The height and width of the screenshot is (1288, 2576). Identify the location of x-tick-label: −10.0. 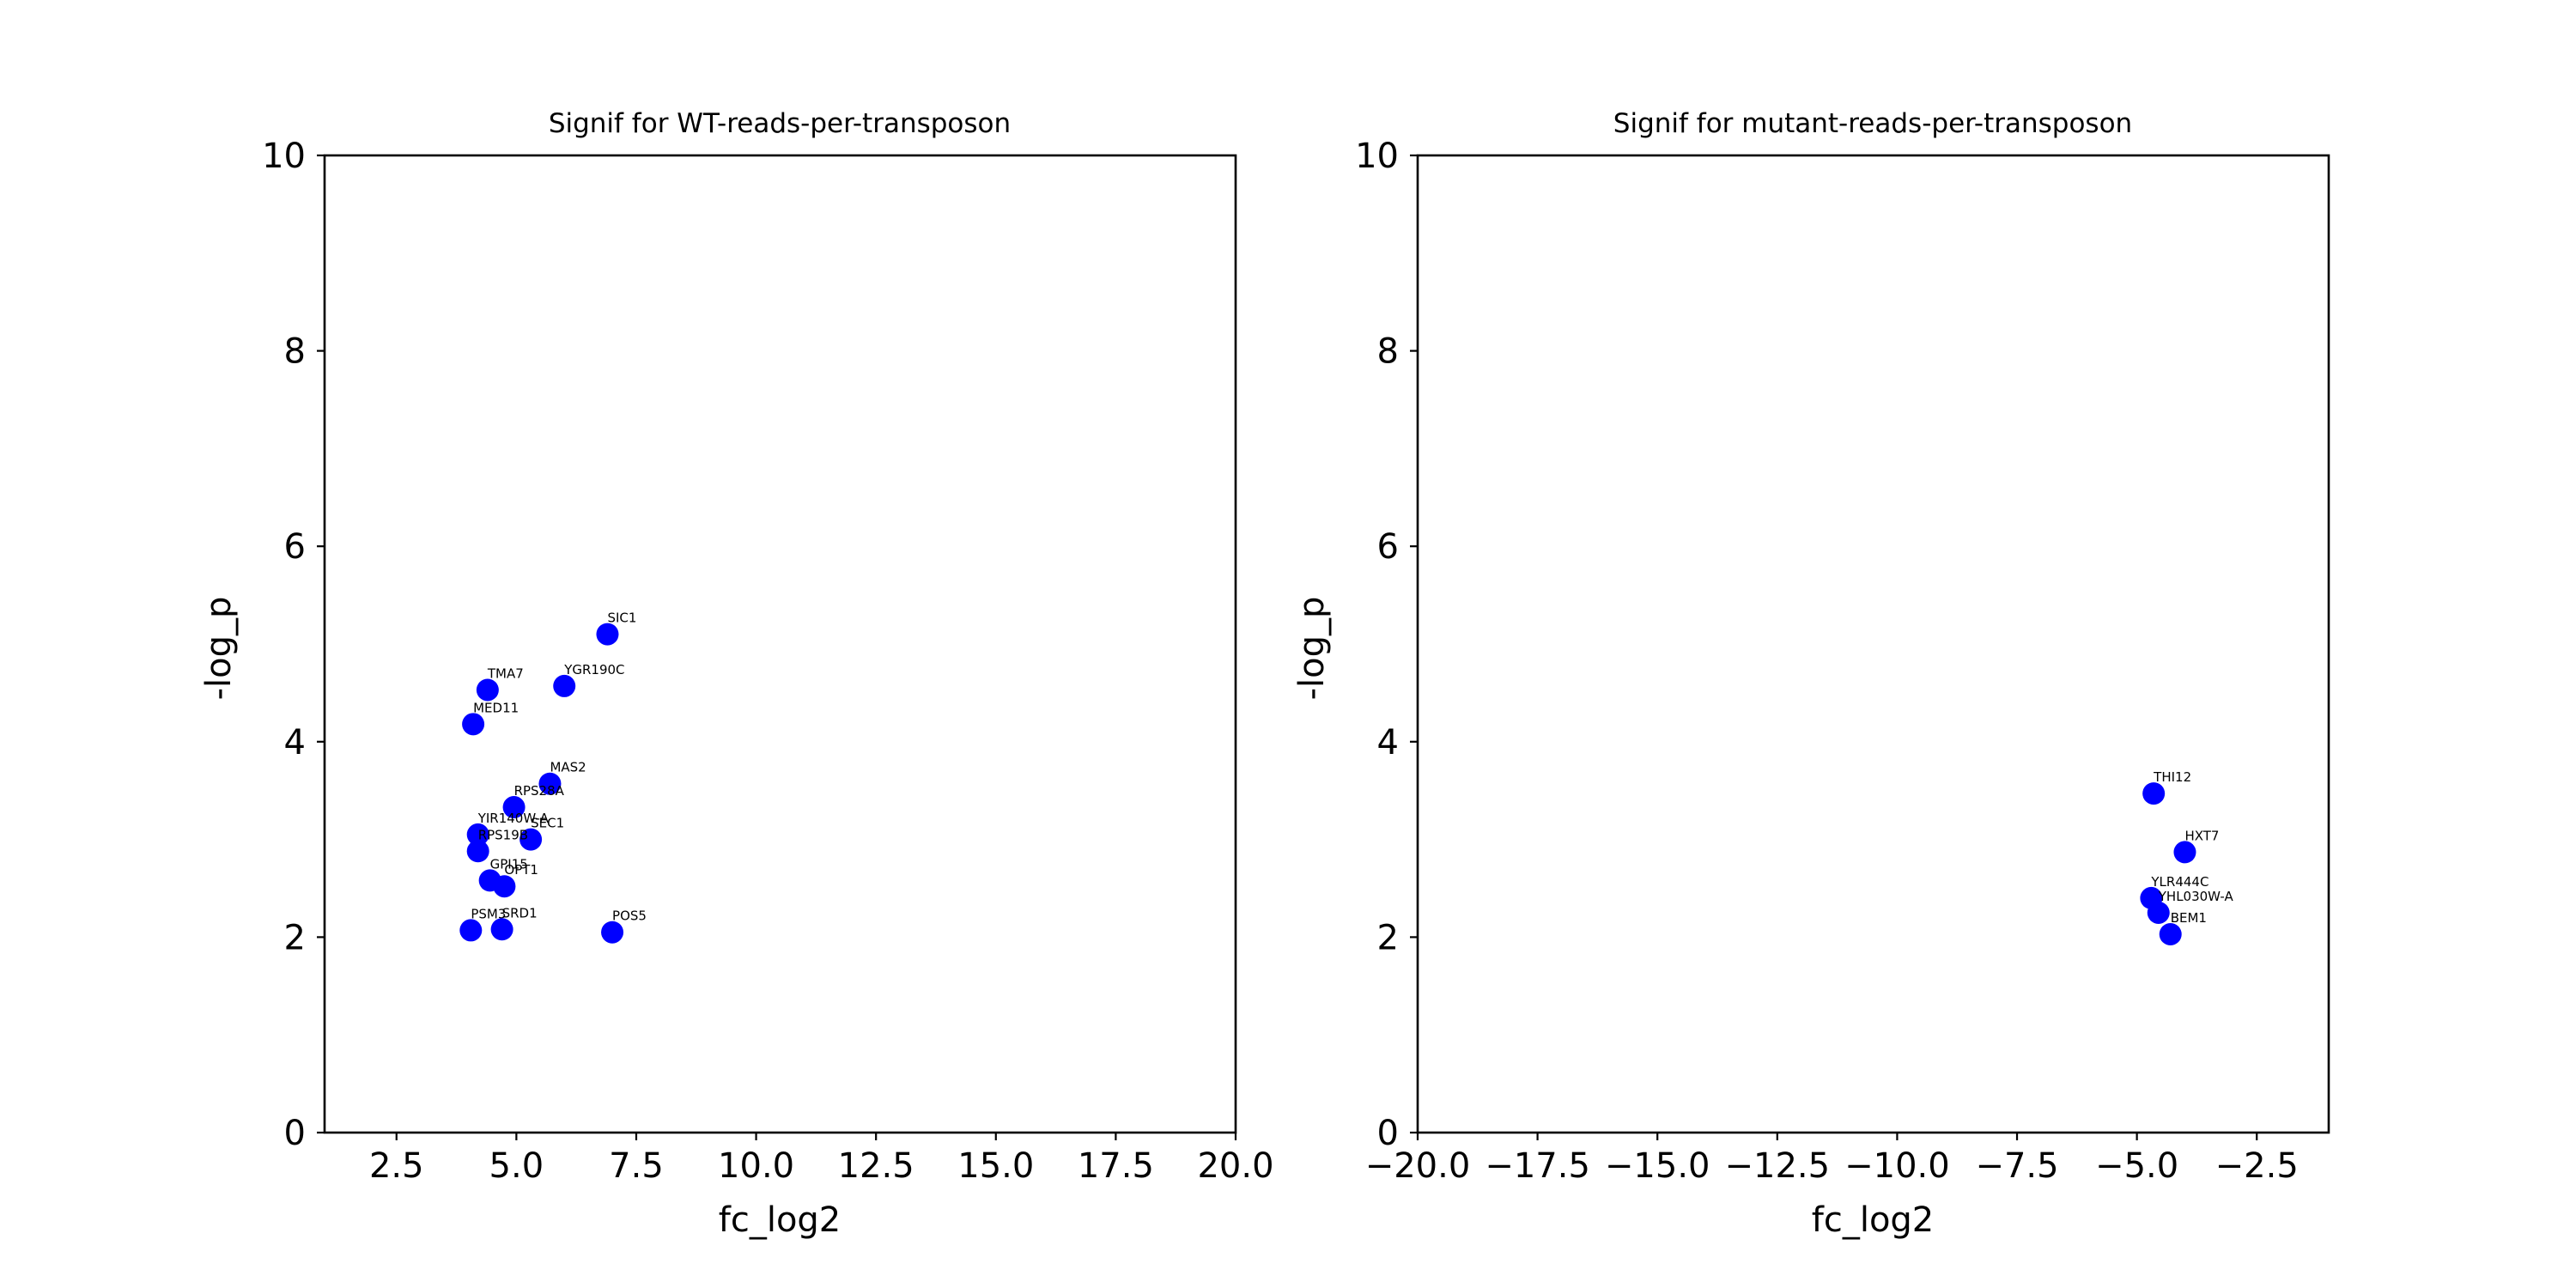
(1897, 1166).